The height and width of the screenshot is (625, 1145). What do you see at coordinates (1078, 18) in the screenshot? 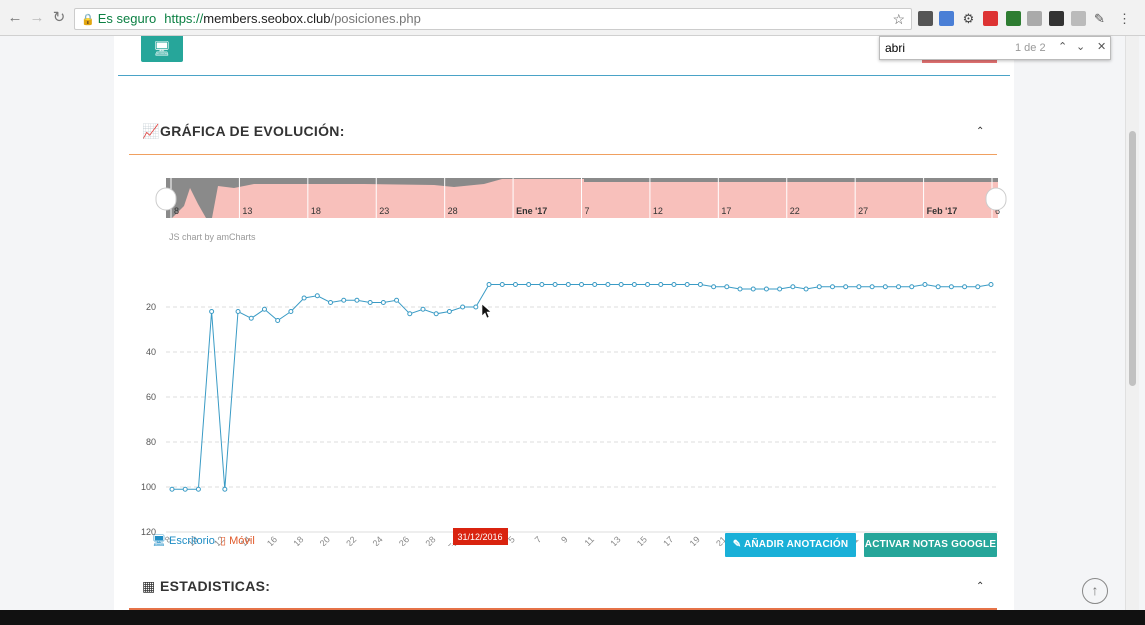
I see `extension-seo-icon` at bounding box center [1078, 18].